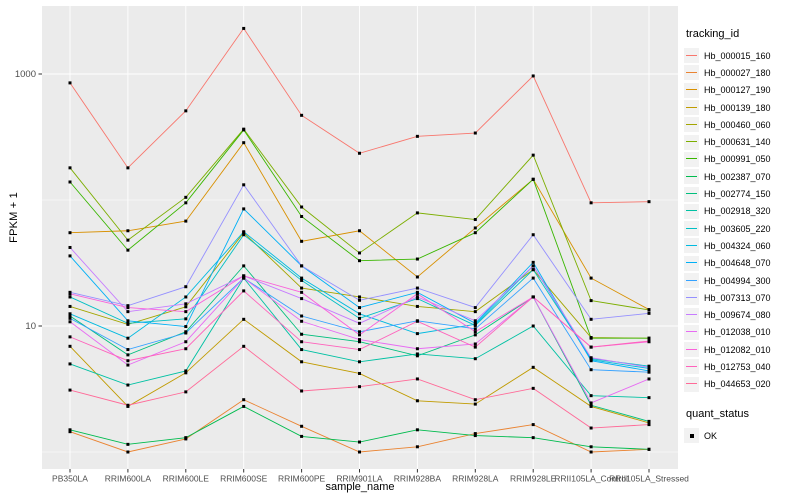  I want to click on legend-item-label: Hb_002774_150, so click(737, 194).